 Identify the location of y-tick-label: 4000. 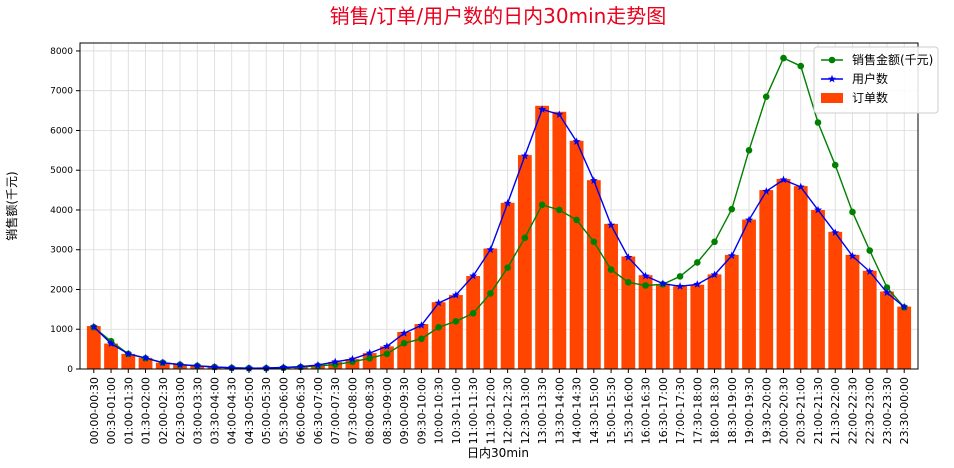
(61, 211).